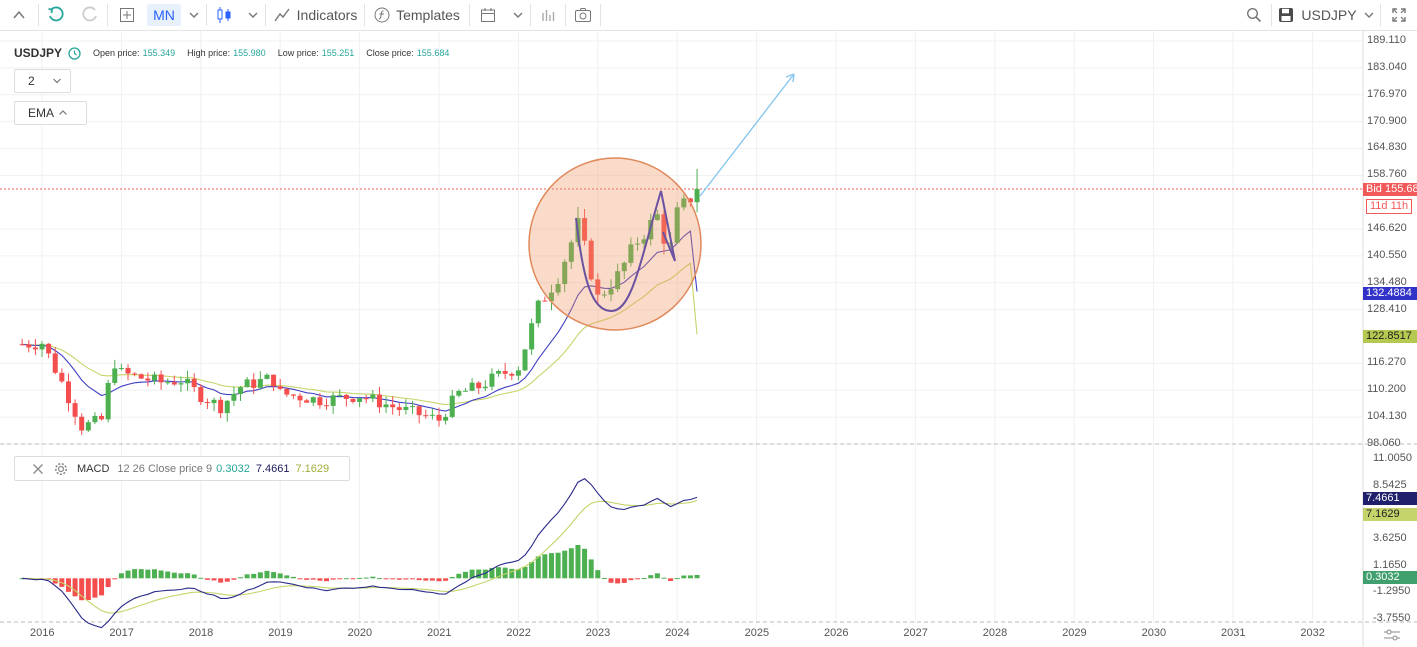 Image resolution: width=1417 pixels, height=647 pixels. What do you see at coordinates (1390, 498) in the screenshot?
I see `macd-line-badge: 7.4661` at bounding box center [1390, 498].